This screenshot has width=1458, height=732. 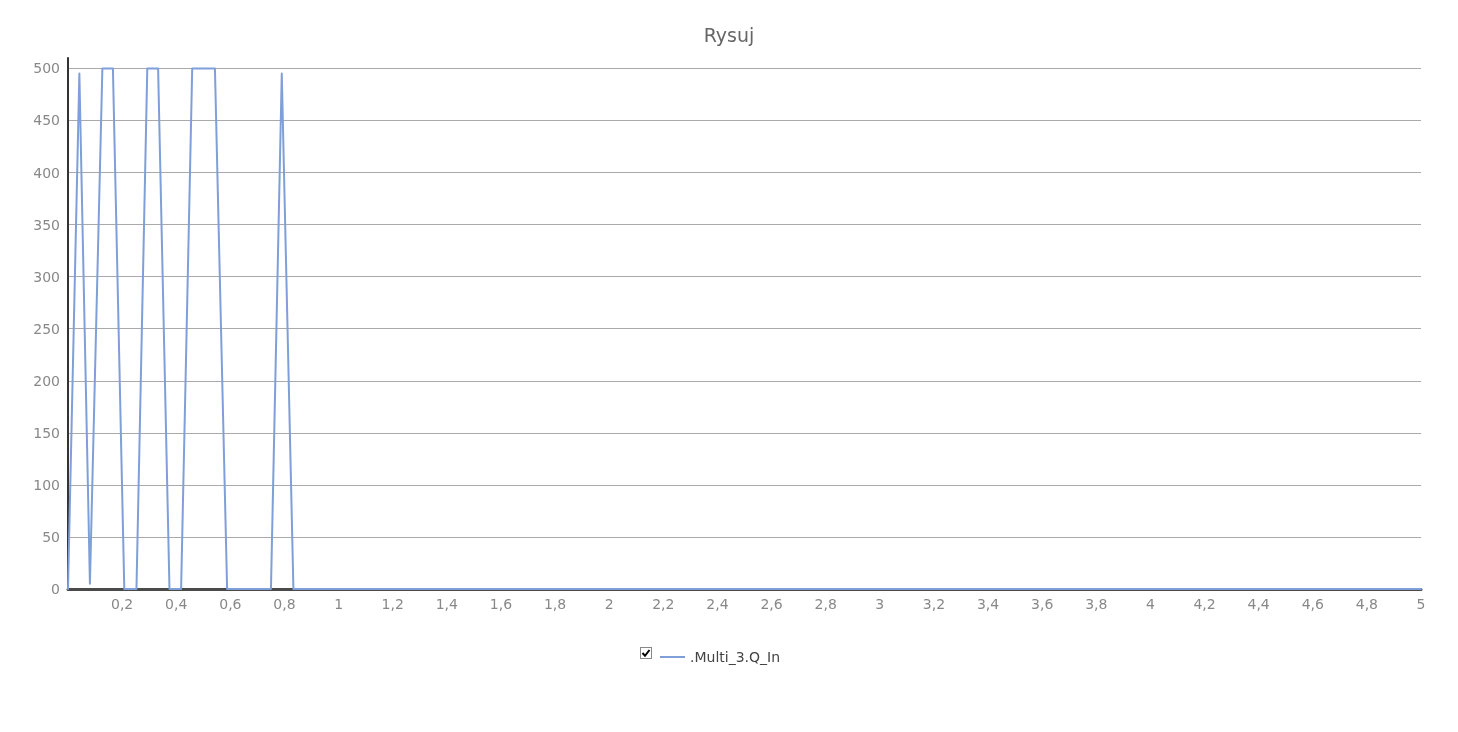 I want to click on x-tick-label: 2,6, so click(x=771, y=604).